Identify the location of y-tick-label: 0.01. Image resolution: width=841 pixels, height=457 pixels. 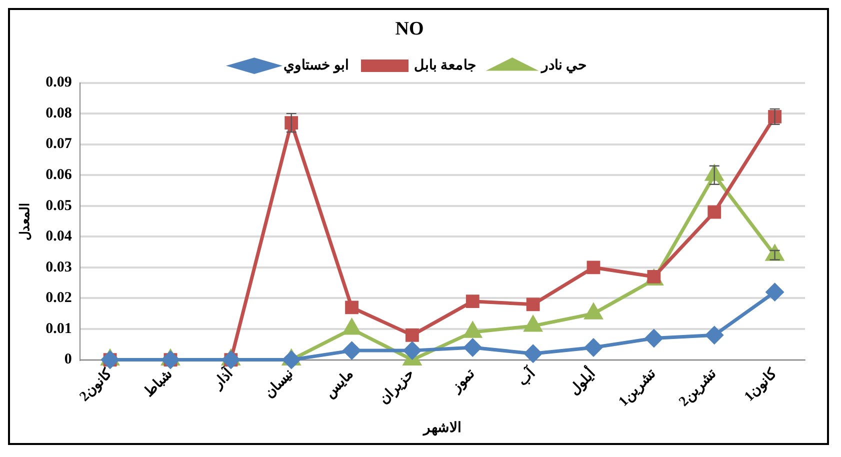
(59, 328).